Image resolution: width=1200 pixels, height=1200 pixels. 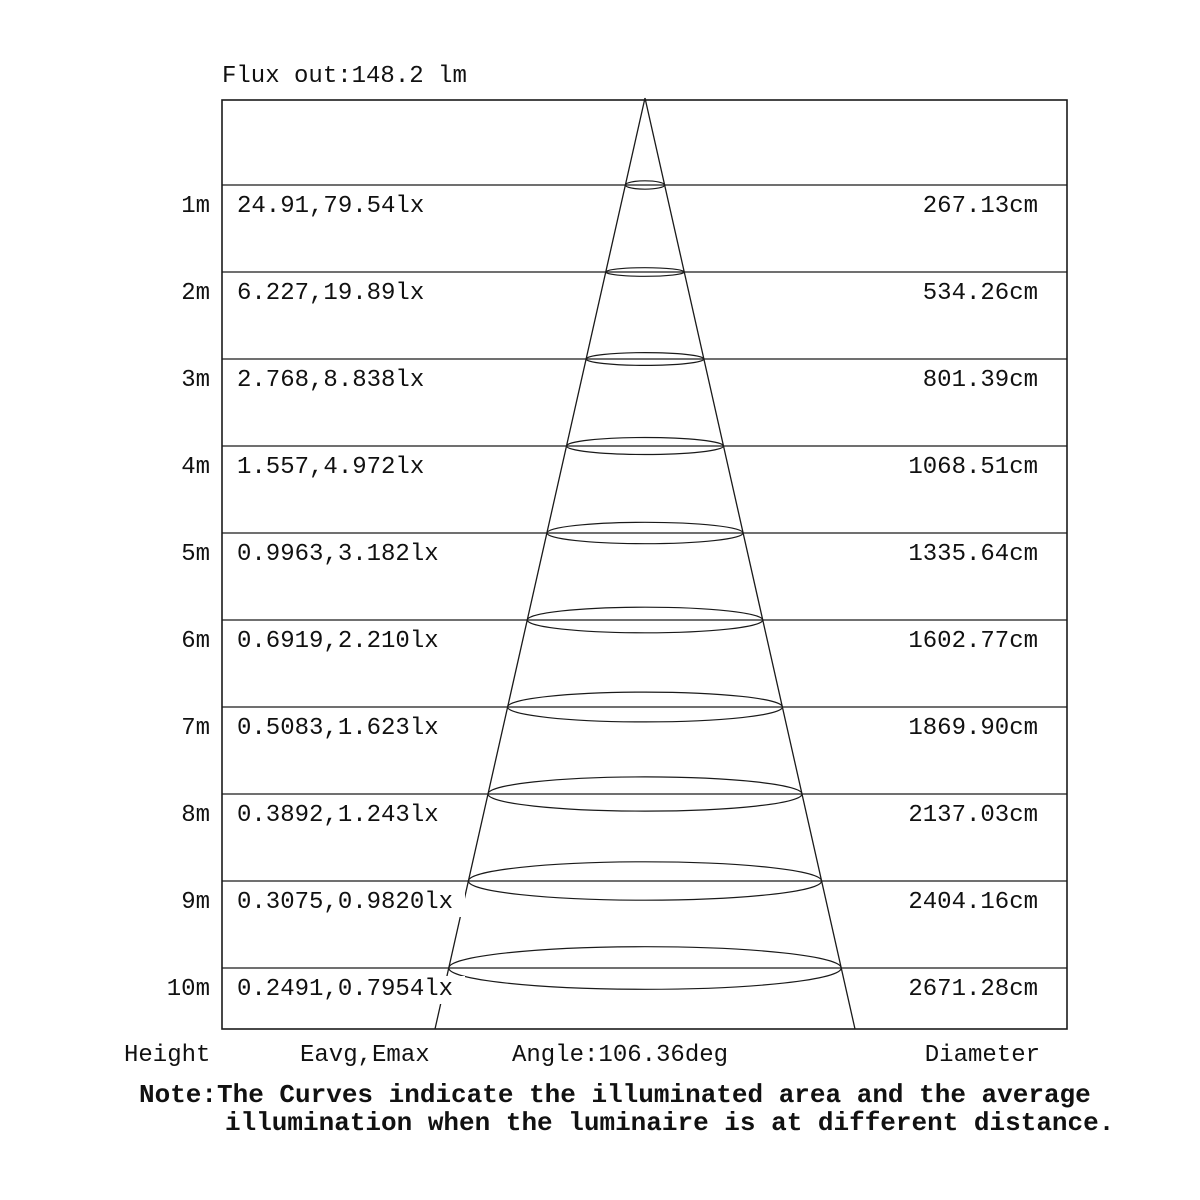 What do you see at coordinates (195, 206) in the screenshot?
I see `row-height-label: 1m` at bounding box center [195, 206].